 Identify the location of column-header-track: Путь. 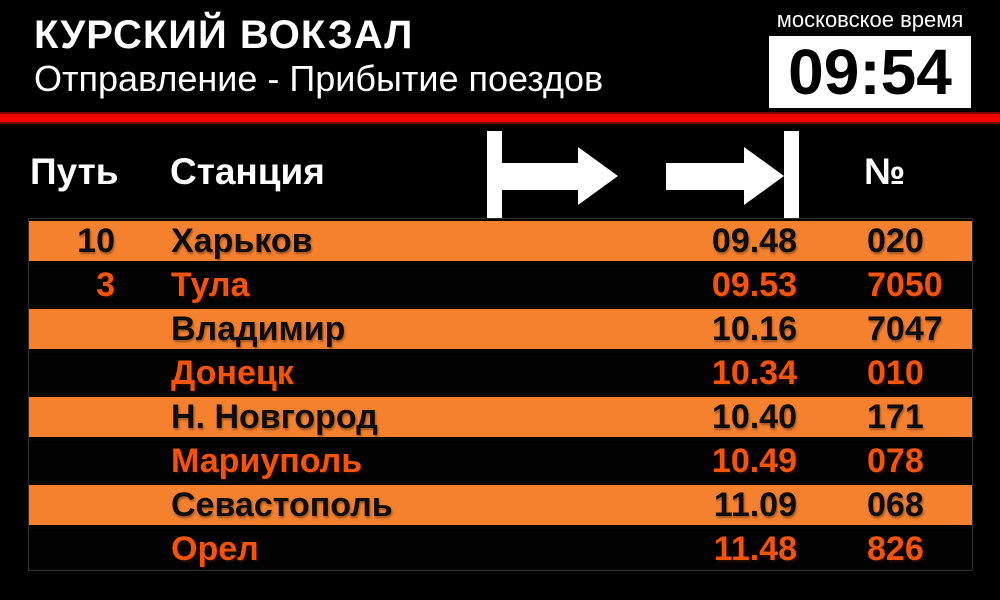
(74, 171).